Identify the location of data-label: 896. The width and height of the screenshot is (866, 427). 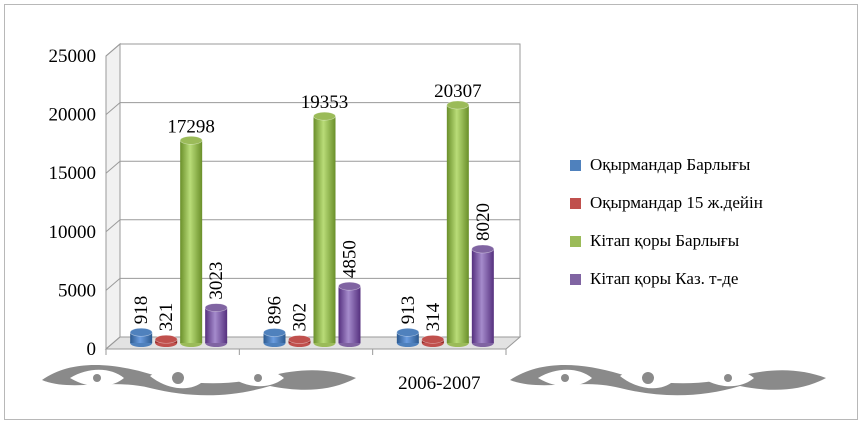
(275, 310).